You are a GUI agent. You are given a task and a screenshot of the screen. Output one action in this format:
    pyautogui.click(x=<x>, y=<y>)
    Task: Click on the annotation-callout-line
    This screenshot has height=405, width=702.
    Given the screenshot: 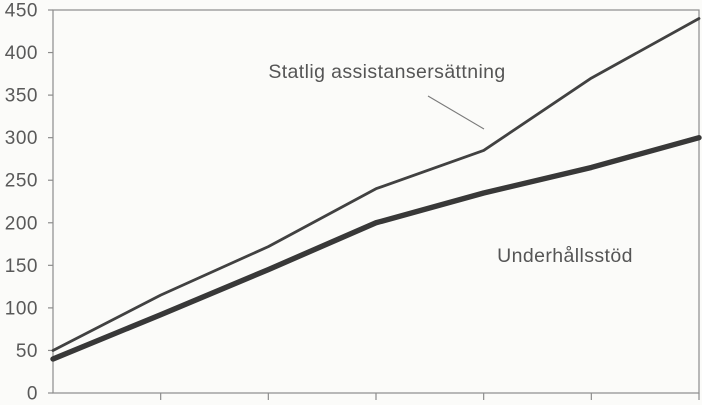 What is the action you would take?
    pyautogui.click(x=456, y=112)
    